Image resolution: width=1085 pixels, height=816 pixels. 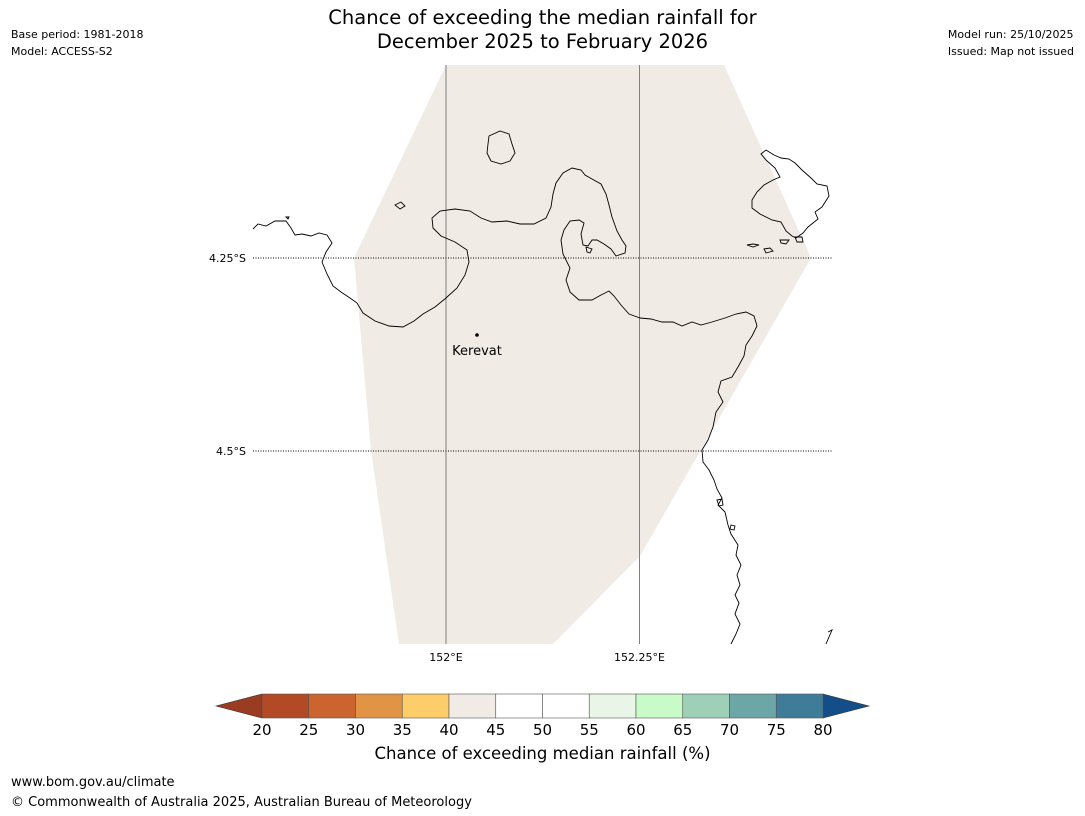 What do you see at coordinates (1010, 34) in the screenshot?
I see `model-run: Model run: 25/10/2025` at bounding box center [1010, 34].